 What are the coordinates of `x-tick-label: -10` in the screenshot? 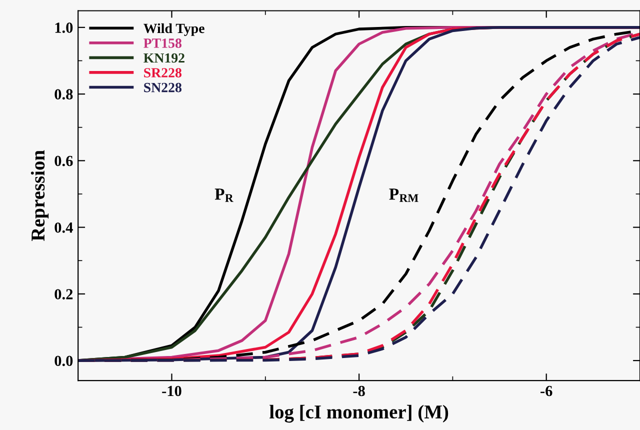 It's located at (172, 391).